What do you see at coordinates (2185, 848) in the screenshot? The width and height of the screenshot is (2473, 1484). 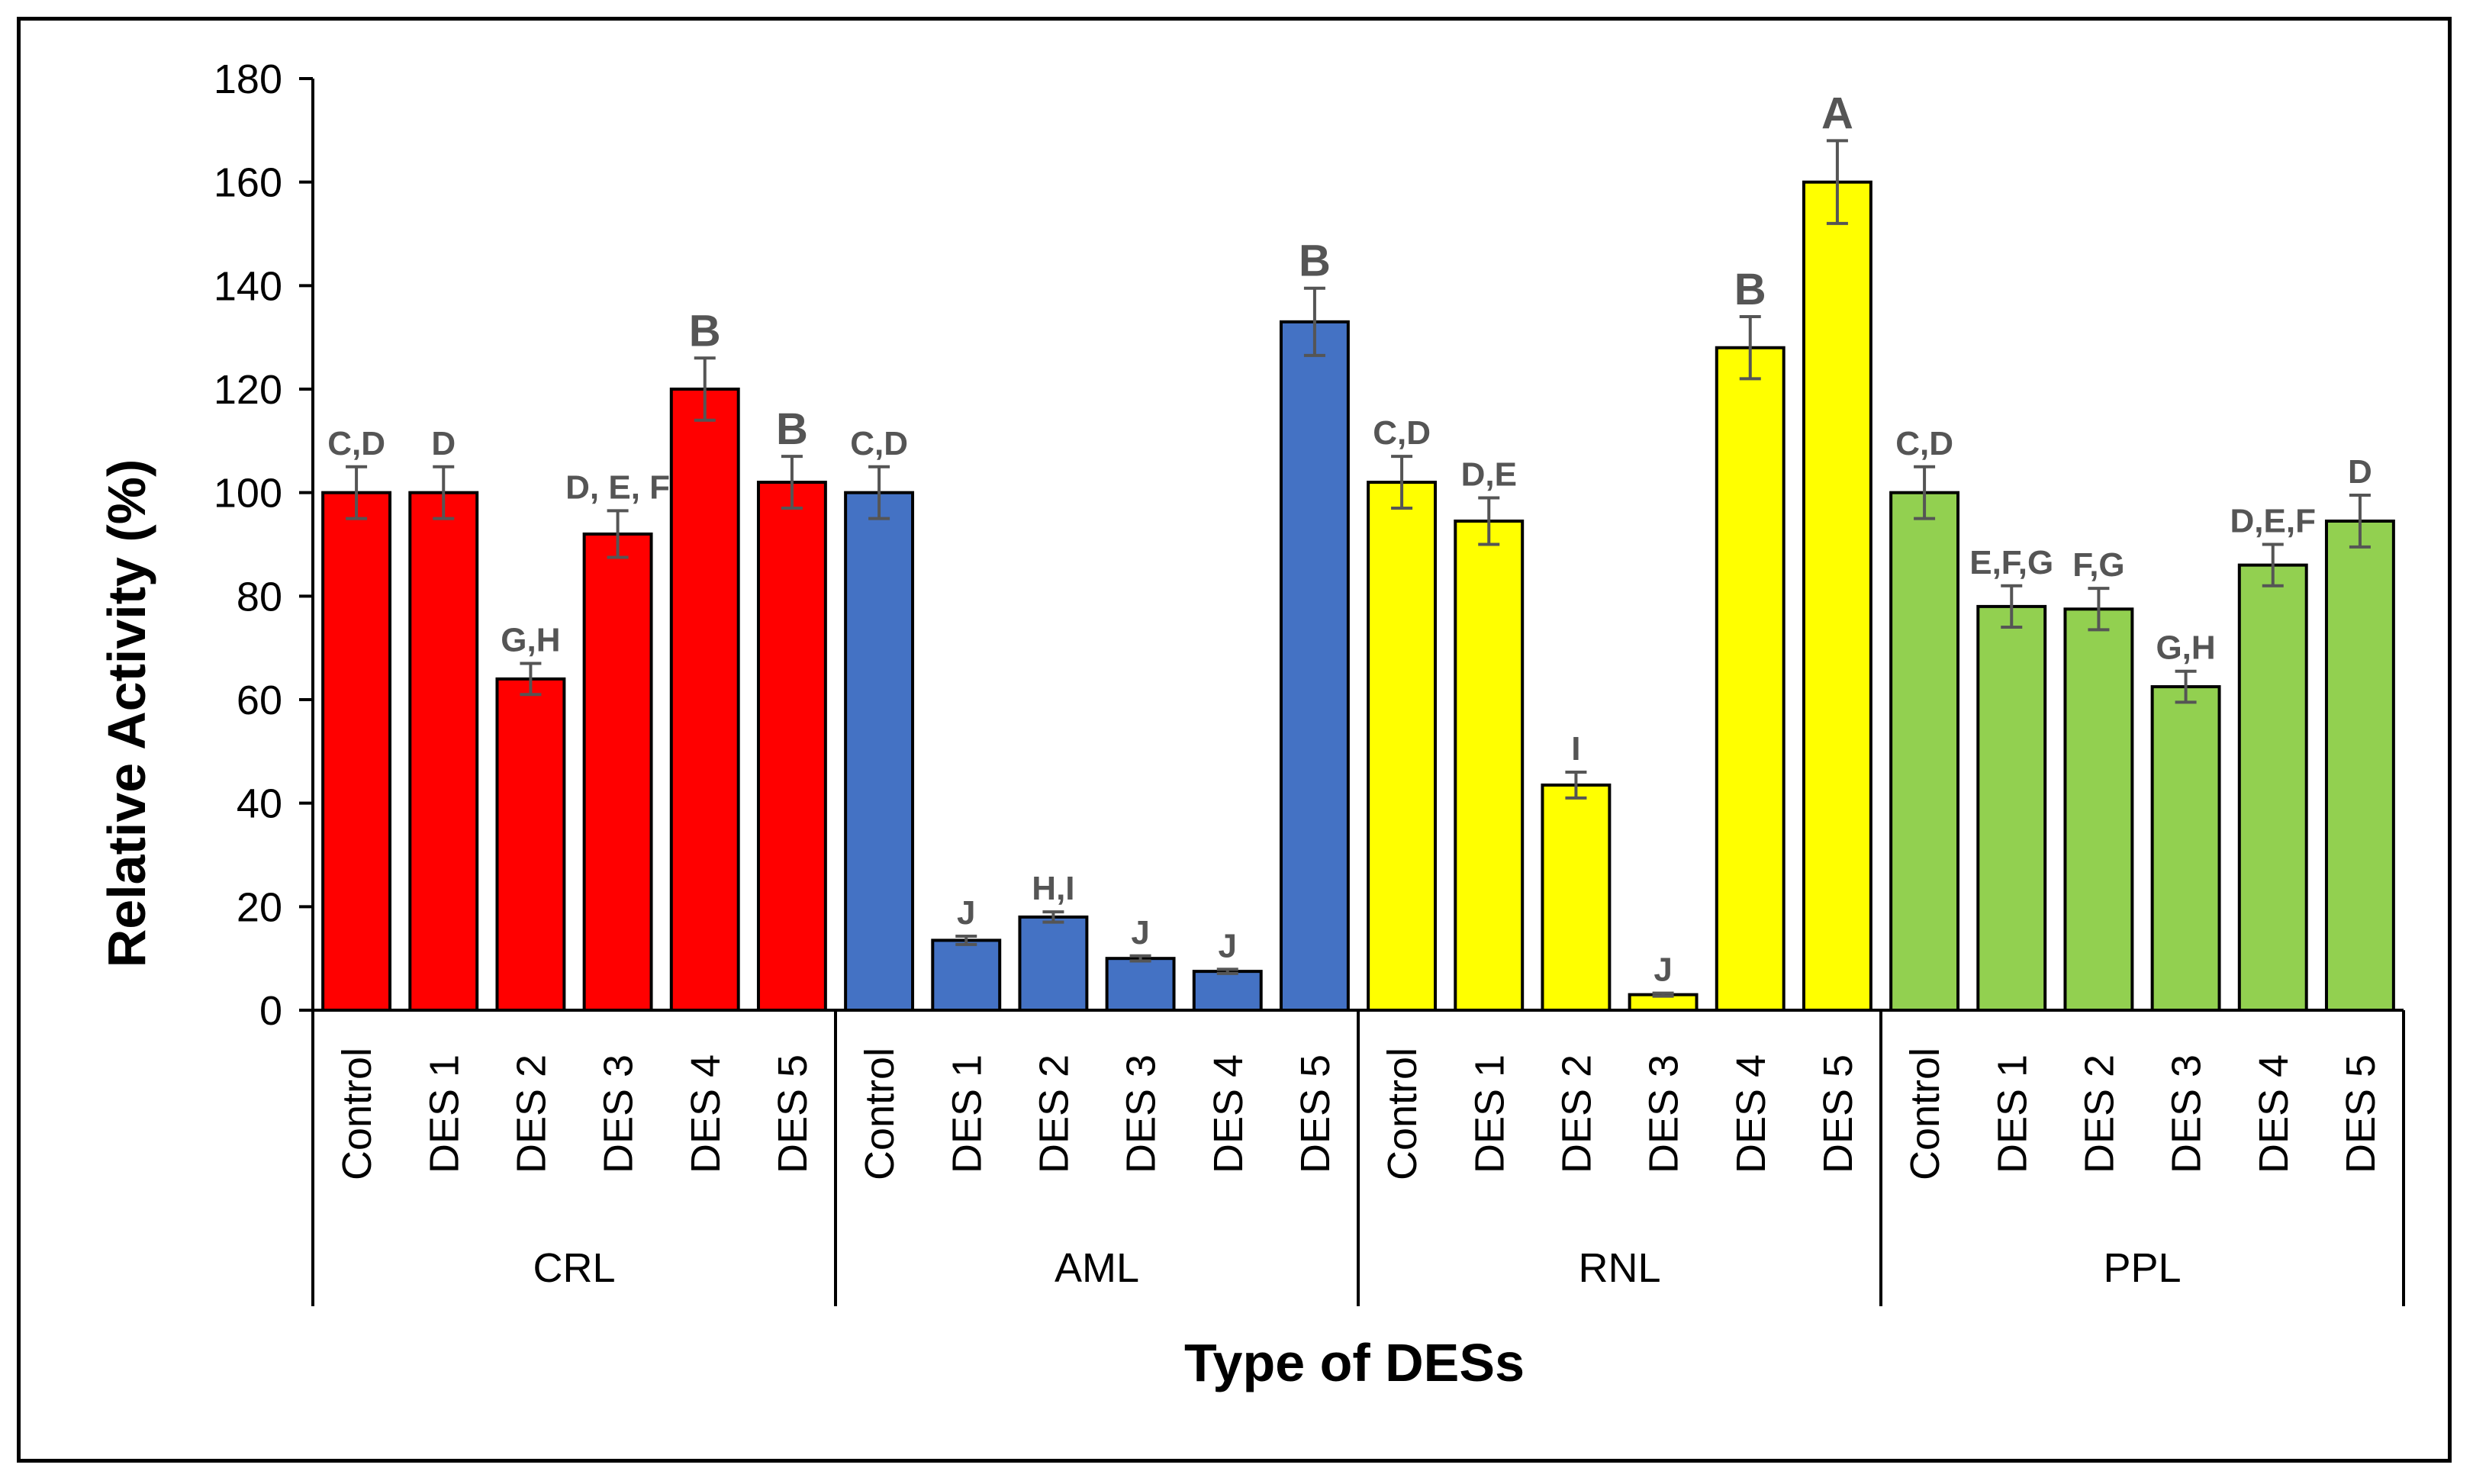 I see `bar-ppl-des3` at bounding box center [2185, 848].